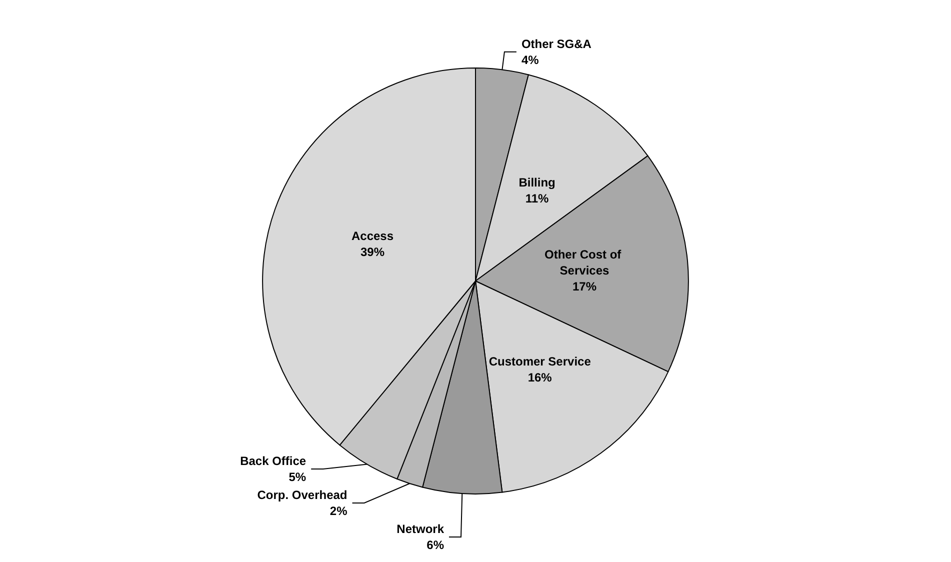 Image resolution: width=951 pixels, height=562 pixels. What do you see at coordinates (530, 59) in the screenshot?
I see `data-label: 4%` at bounding box center [530, 59].